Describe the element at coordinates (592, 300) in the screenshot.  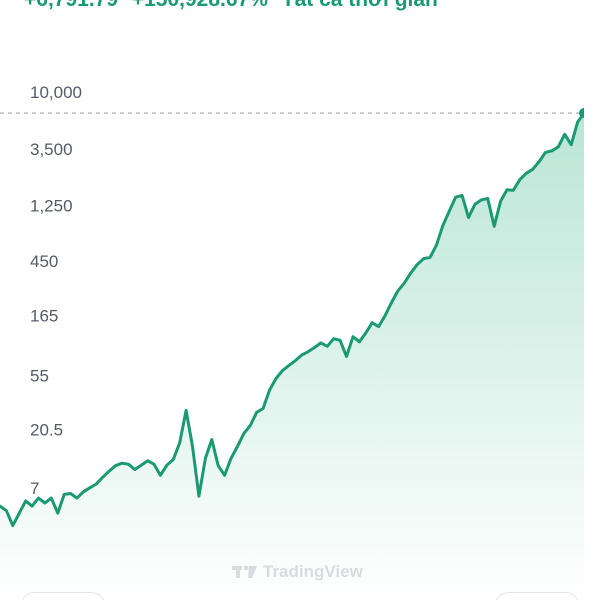
I see `right-edge` at that location.